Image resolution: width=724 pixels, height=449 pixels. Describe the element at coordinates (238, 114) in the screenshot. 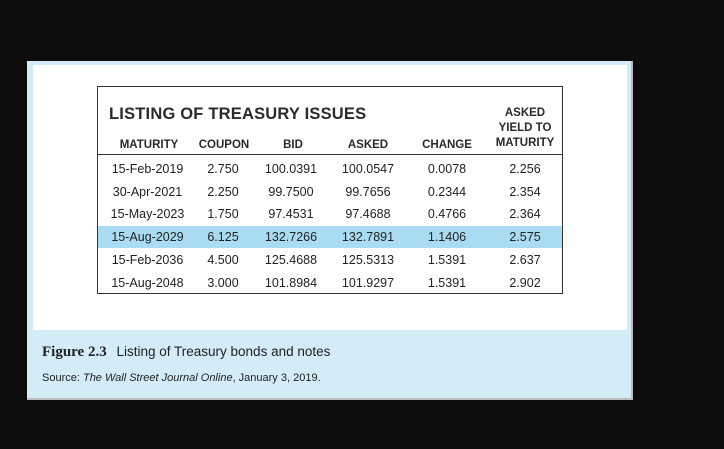

I see `table-title: LISTING OF TREASURY ISSUES` at that location.